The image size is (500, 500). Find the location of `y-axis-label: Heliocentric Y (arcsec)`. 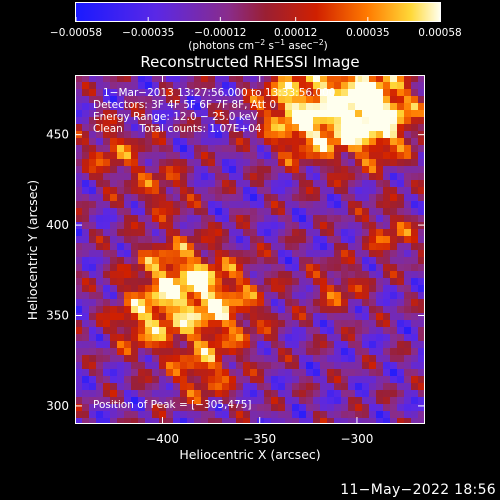

y-axis-label: Heliocentric Y (arcsec) is located at coordinates (32, 250).